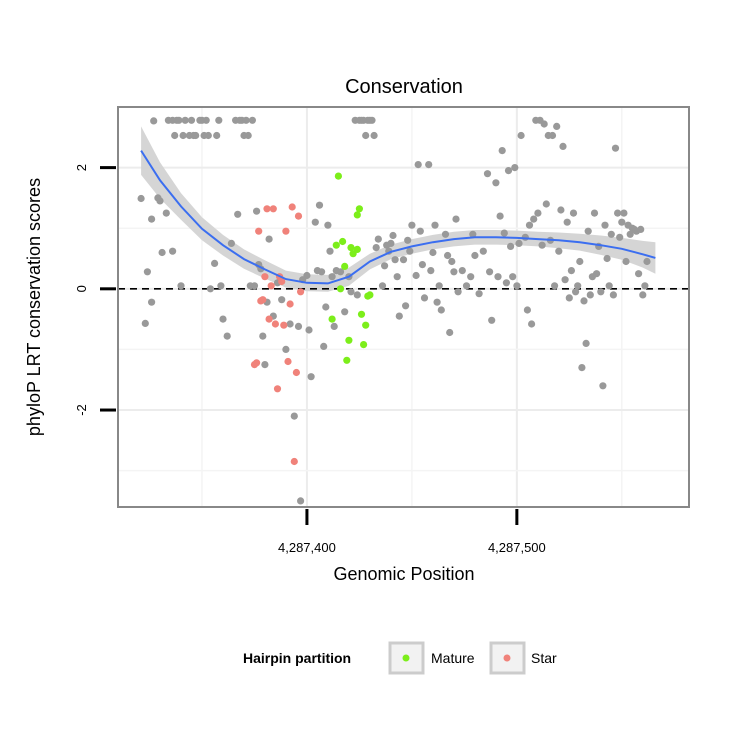  Describe the element at coordinates (297, 658) in the screenshot. I see `legend-title: Hairpin partition` at that location.